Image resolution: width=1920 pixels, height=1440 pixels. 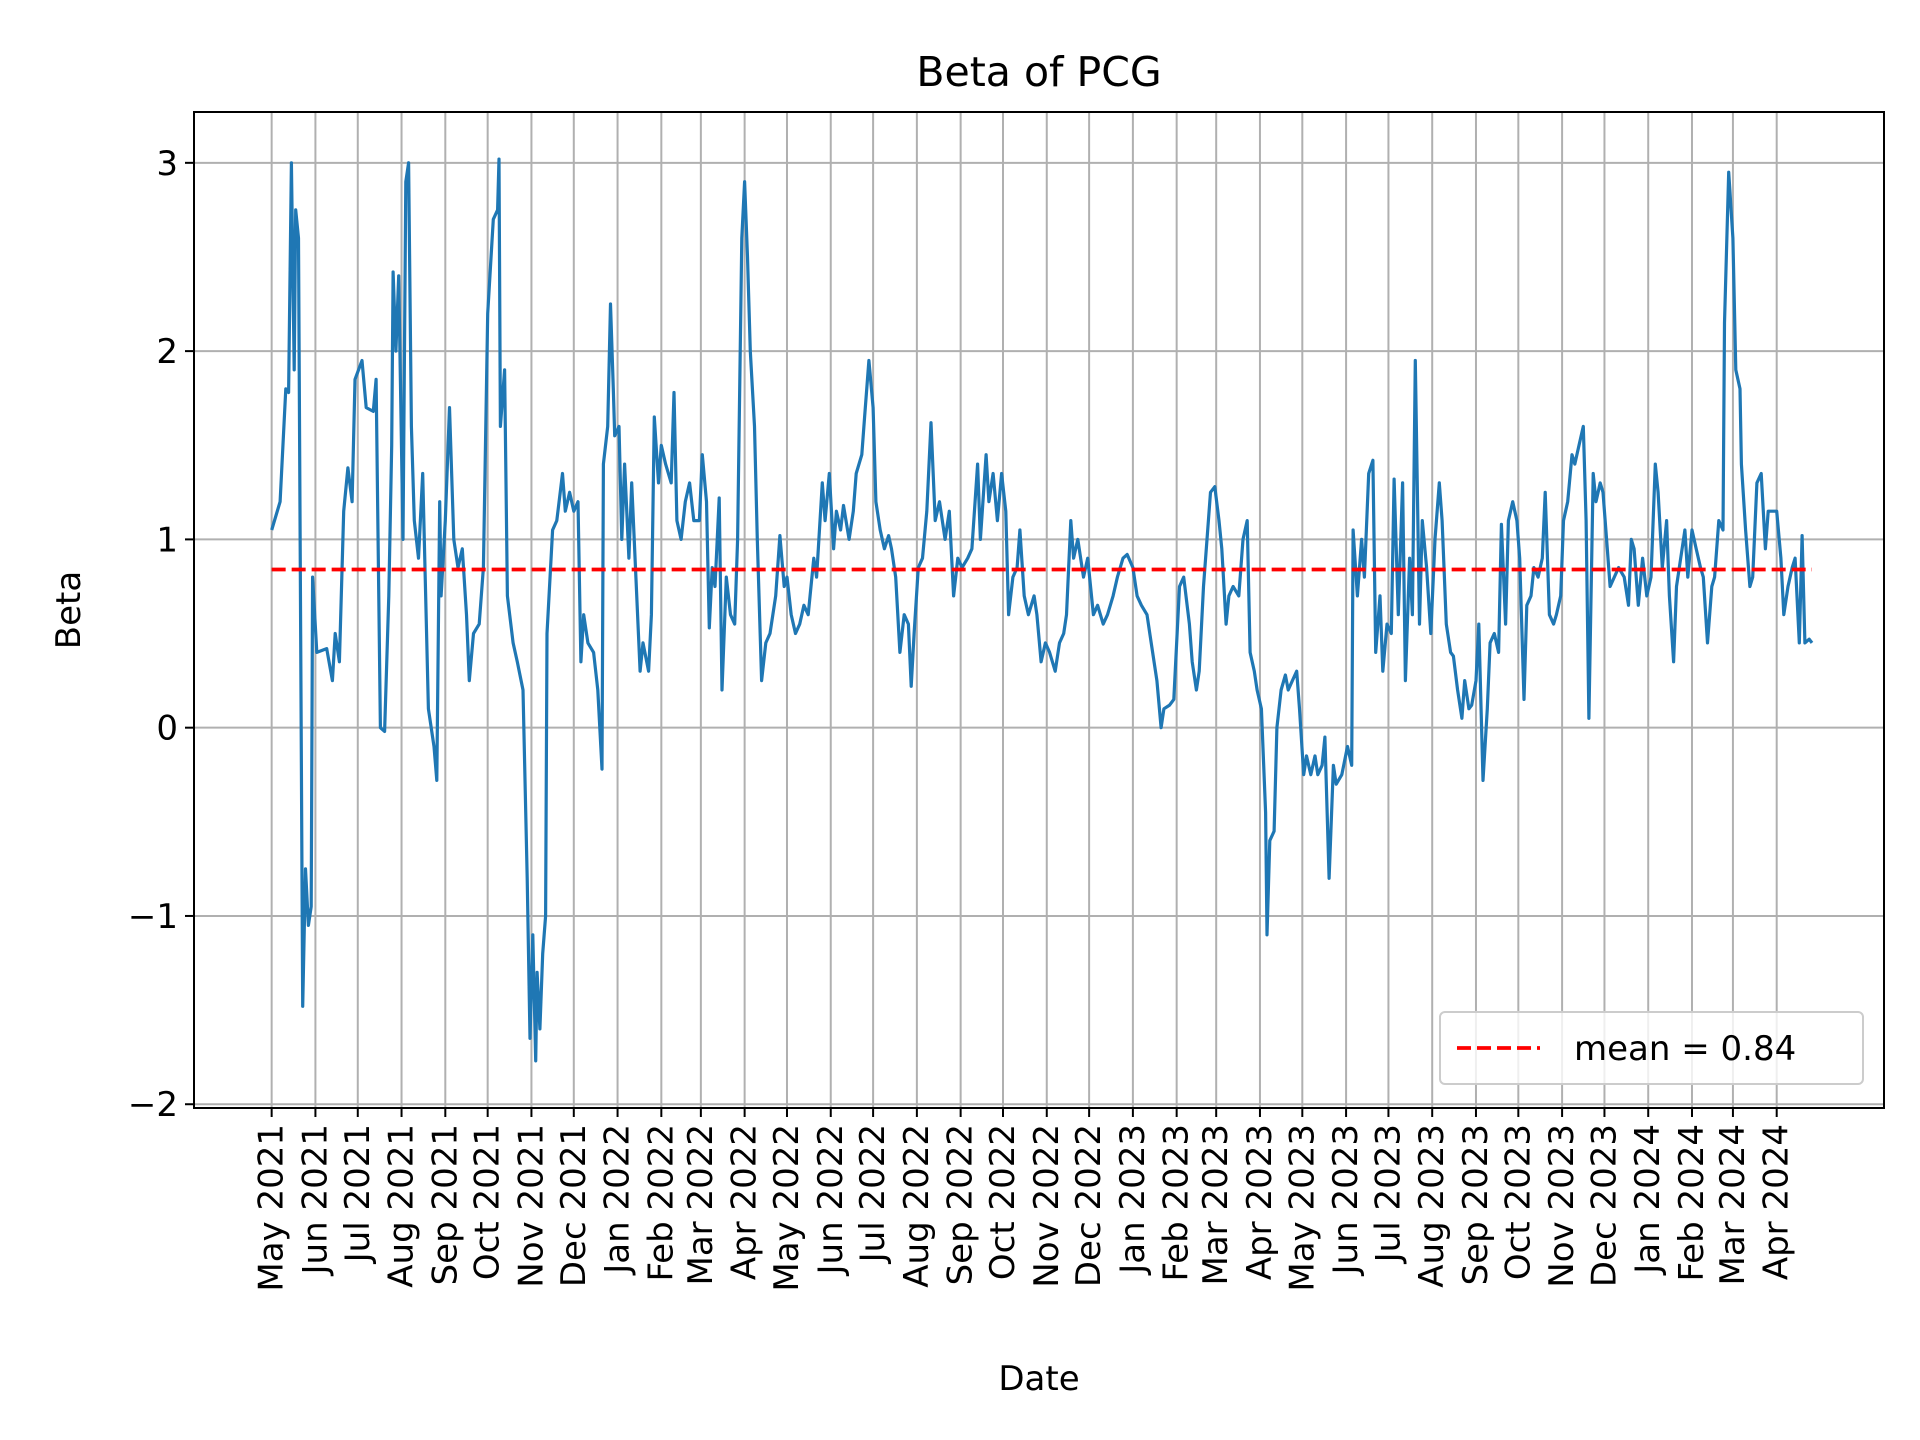 I want to click on x-tick-label: Dec 2022, so click(x=1089, y=1205).